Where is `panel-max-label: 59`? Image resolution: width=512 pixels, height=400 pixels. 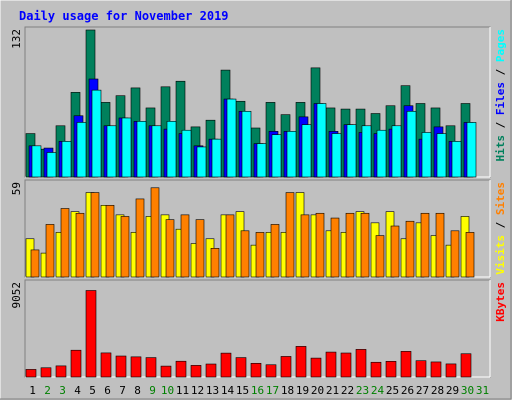
panel-max-label: 59 is located at coordinates (16, 188).